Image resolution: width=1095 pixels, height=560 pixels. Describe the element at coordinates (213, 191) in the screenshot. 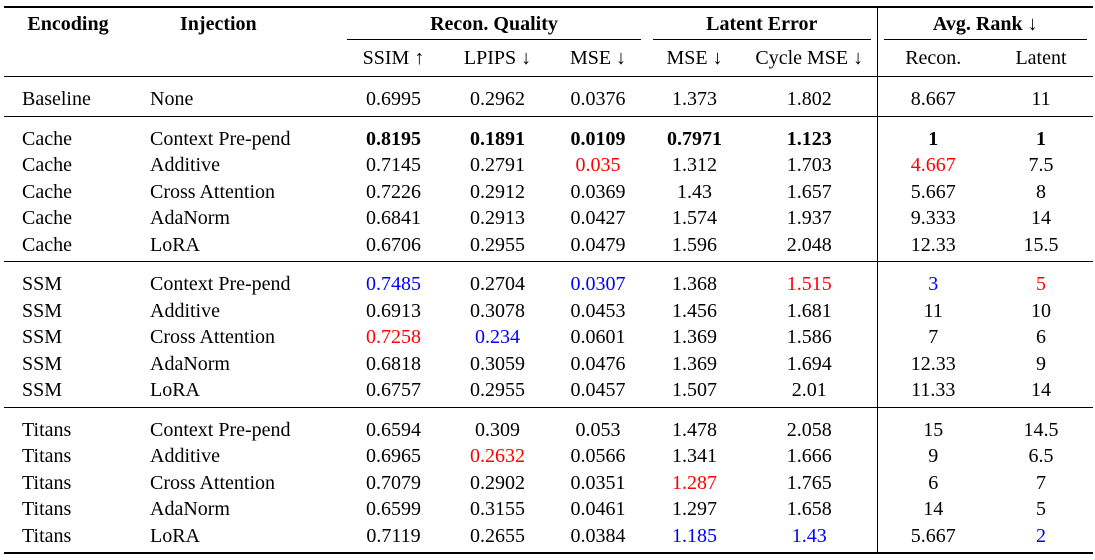

I see `injection-cell: Cross Attention` at that location.